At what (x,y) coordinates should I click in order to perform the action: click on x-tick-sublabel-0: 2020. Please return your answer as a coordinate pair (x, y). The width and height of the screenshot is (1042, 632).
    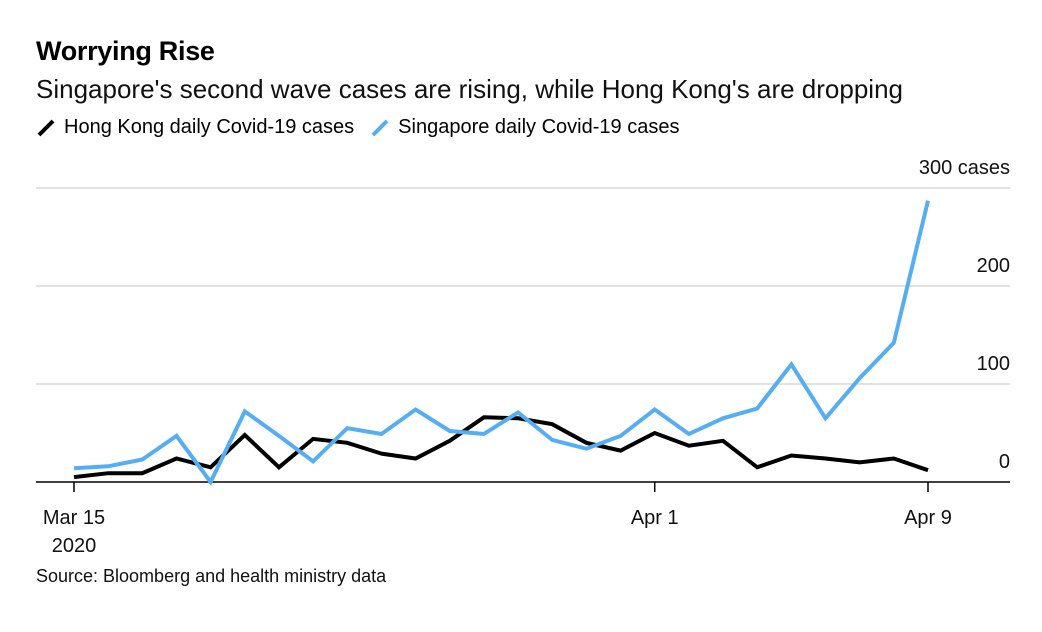
    Looking at the image, I should click on (74, 546).